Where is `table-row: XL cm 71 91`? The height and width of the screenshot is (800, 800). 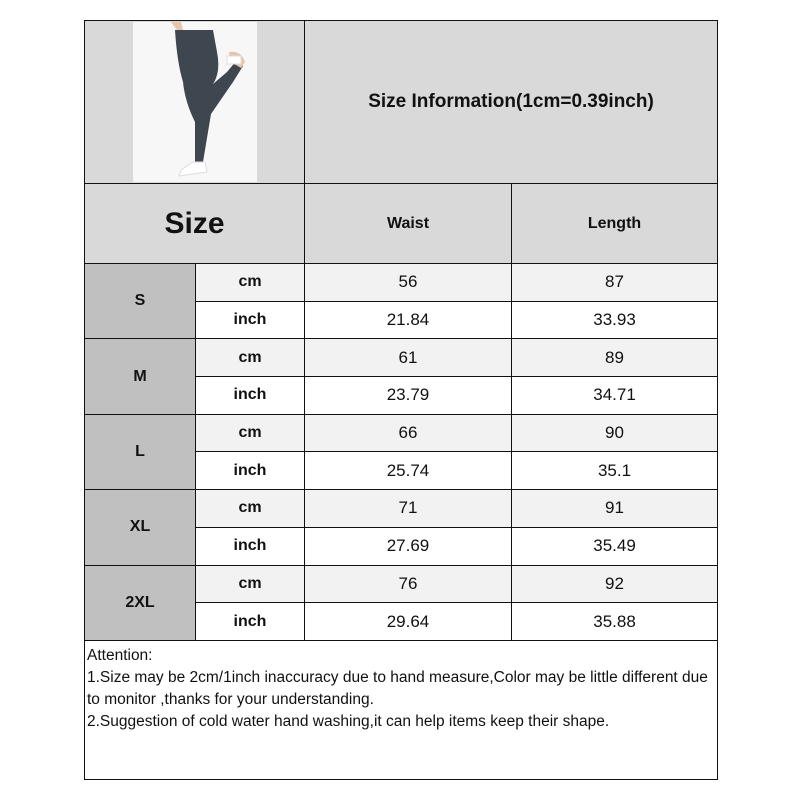
table-row: XL cm 71 91 is located at coordinates (401, 527).